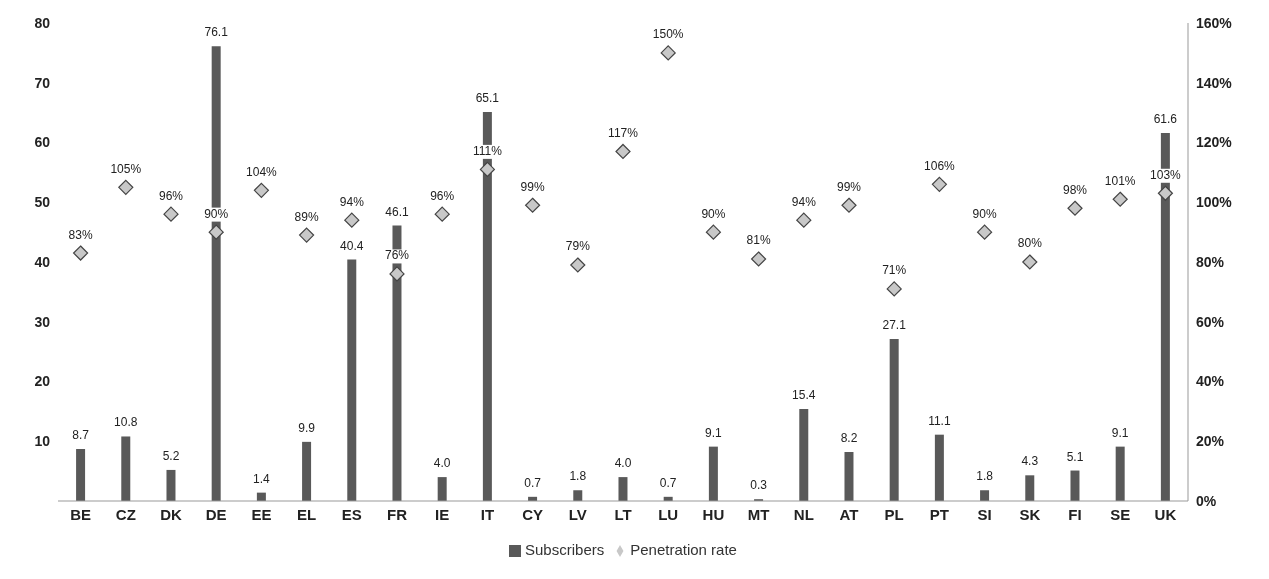 The height and width of the screenshot is (579, 1269). What do you see at coordinates (42, 321) in the screenshot?
I see `y-tick-label: 30` at bounding box center [42, 321].